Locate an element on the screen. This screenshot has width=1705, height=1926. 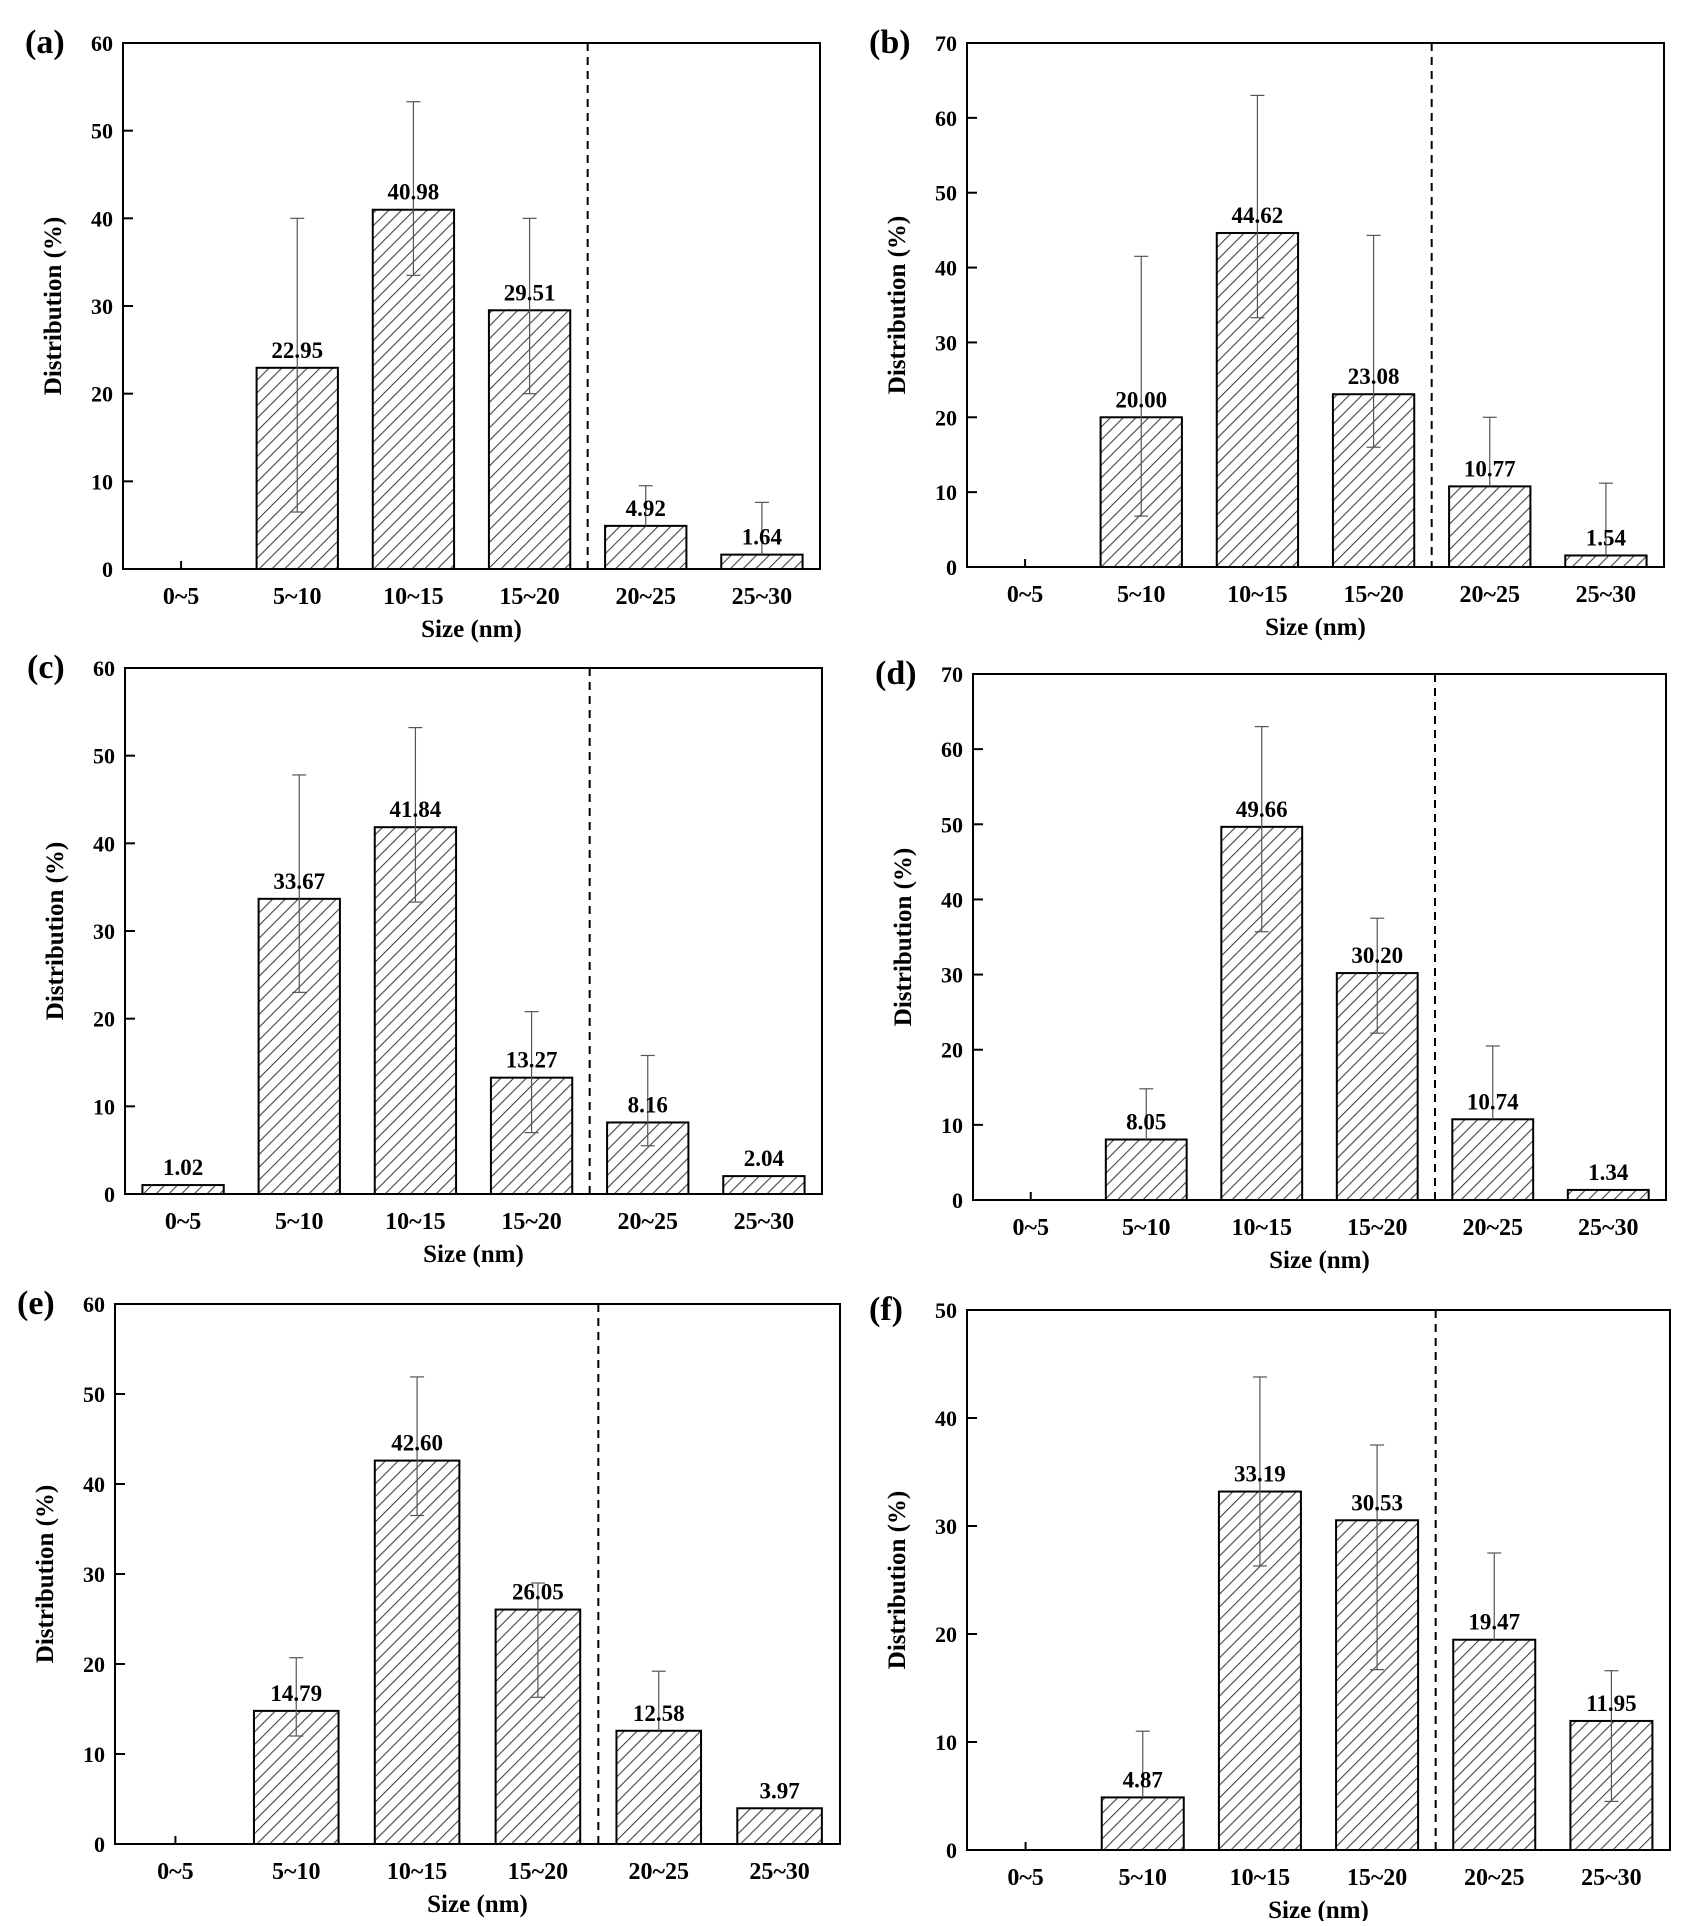
bar-value-label: 33.67 is located at coordinates (299, 881).